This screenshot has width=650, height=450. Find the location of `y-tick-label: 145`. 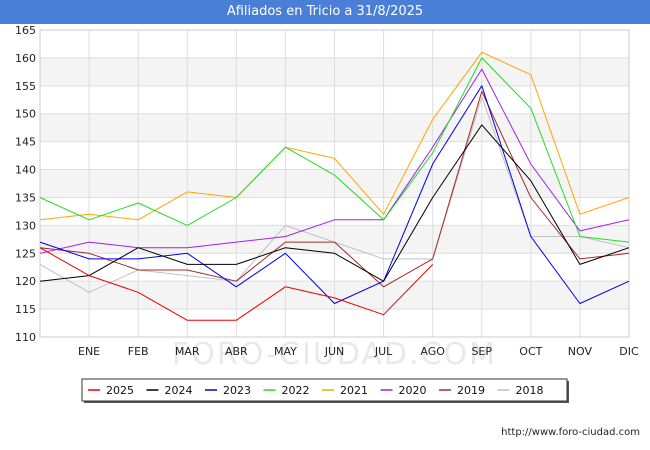

y-tick-label: 145 is located at coordinates (25, 142).